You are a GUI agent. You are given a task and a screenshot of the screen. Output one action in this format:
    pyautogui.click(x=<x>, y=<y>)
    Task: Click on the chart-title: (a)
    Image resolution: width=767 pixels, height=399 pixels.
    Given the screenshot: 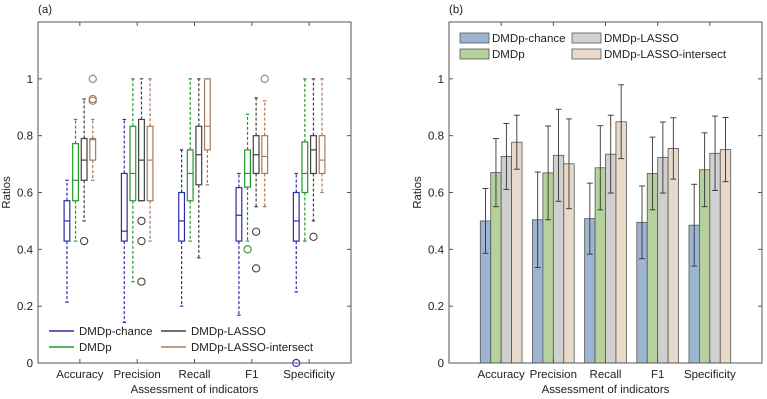 What is the action you would take?
    pyautogui.click(x=45, y=10)
    